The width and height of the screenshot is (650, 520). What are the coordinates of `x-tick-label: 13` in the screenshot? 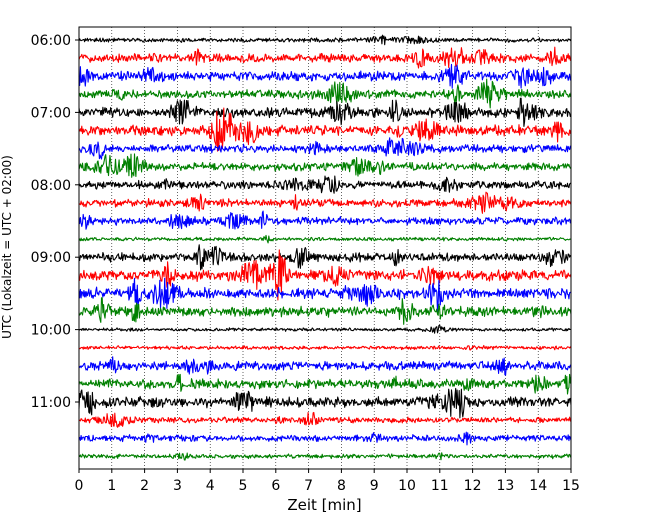 It's located at (505, 486).